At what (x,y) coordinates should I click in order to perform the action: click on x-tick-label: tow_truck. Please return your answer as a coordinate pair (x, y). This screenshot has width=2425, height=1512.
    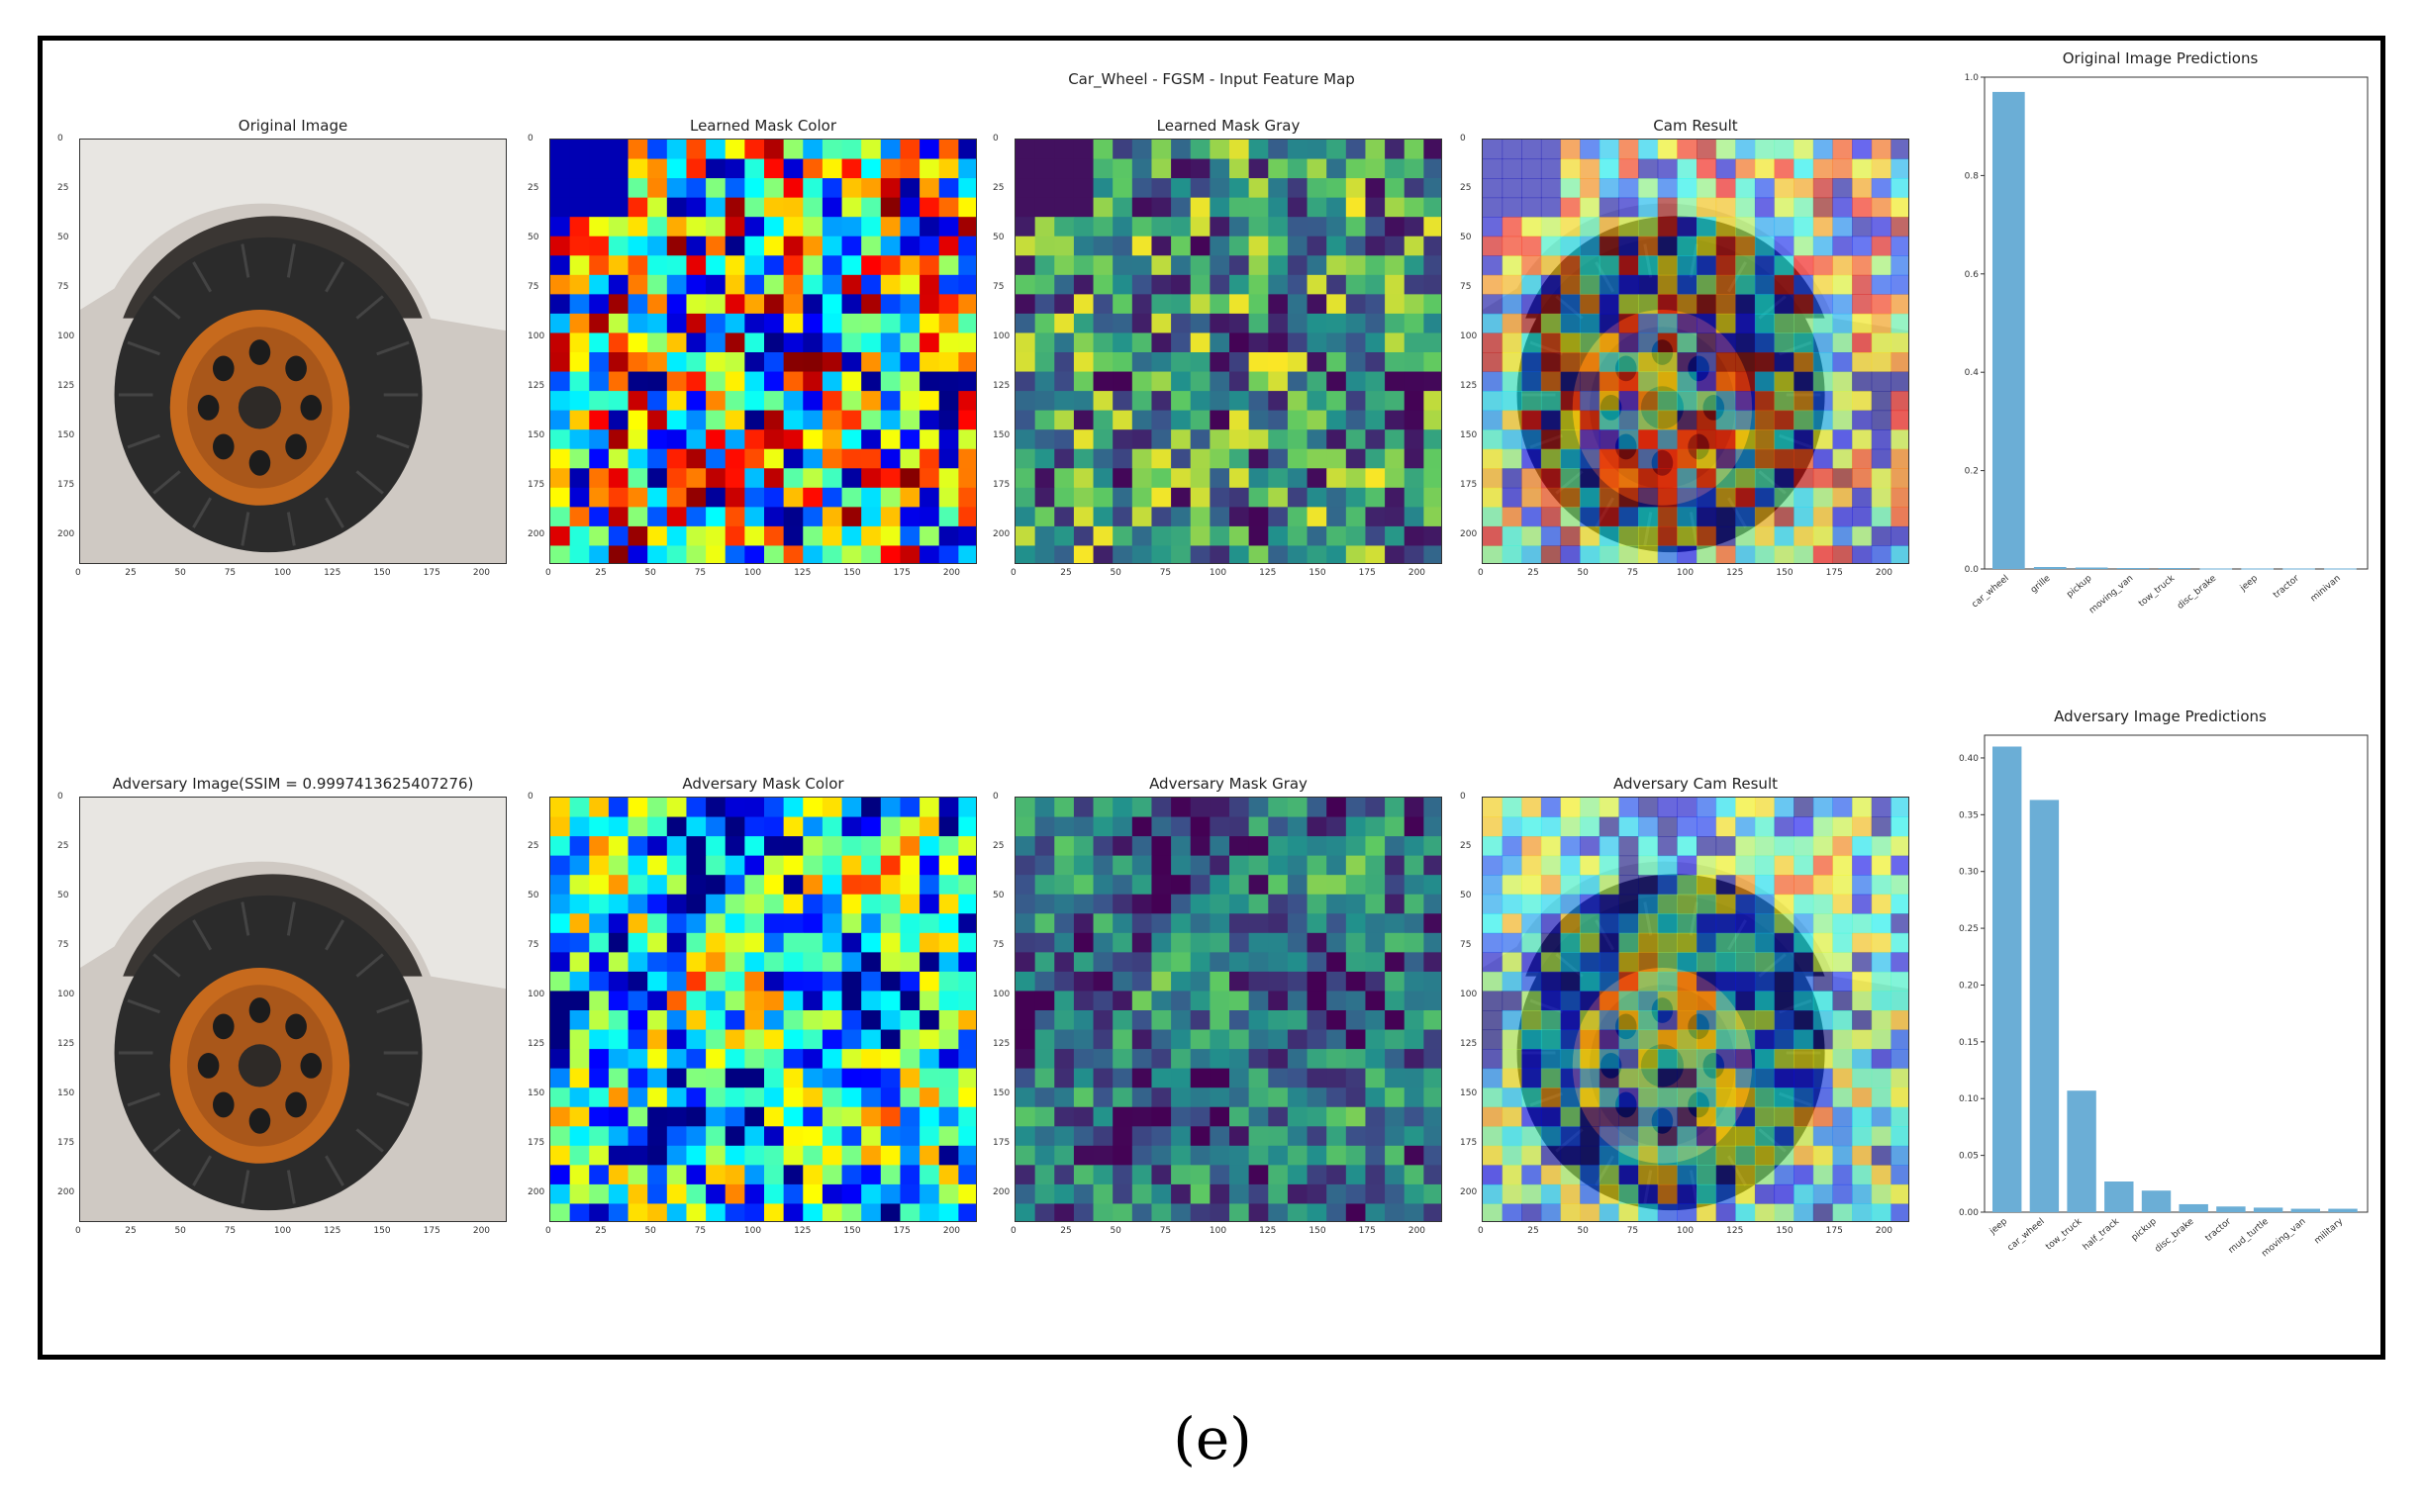
    Looking at the image, I should click on (2157, 591).